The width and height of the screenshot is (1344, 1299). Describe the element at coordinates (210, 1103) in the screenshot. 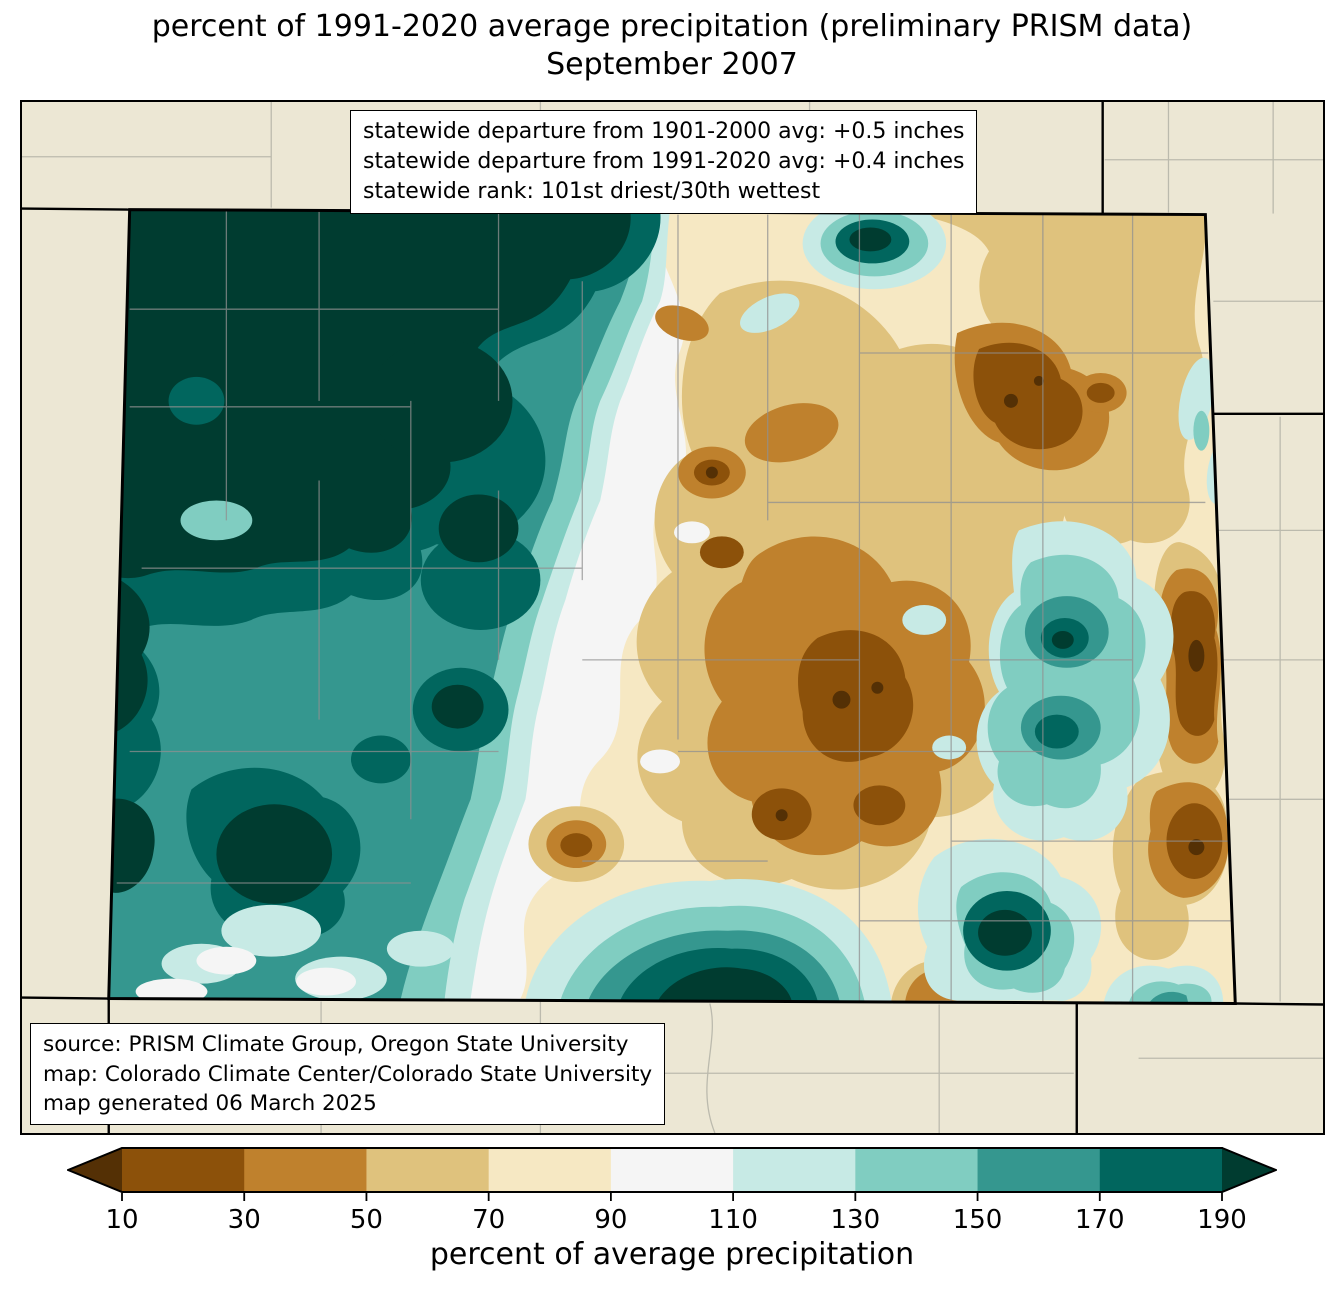

I see `source-line-3: map generated 06 March 2025` at that location.